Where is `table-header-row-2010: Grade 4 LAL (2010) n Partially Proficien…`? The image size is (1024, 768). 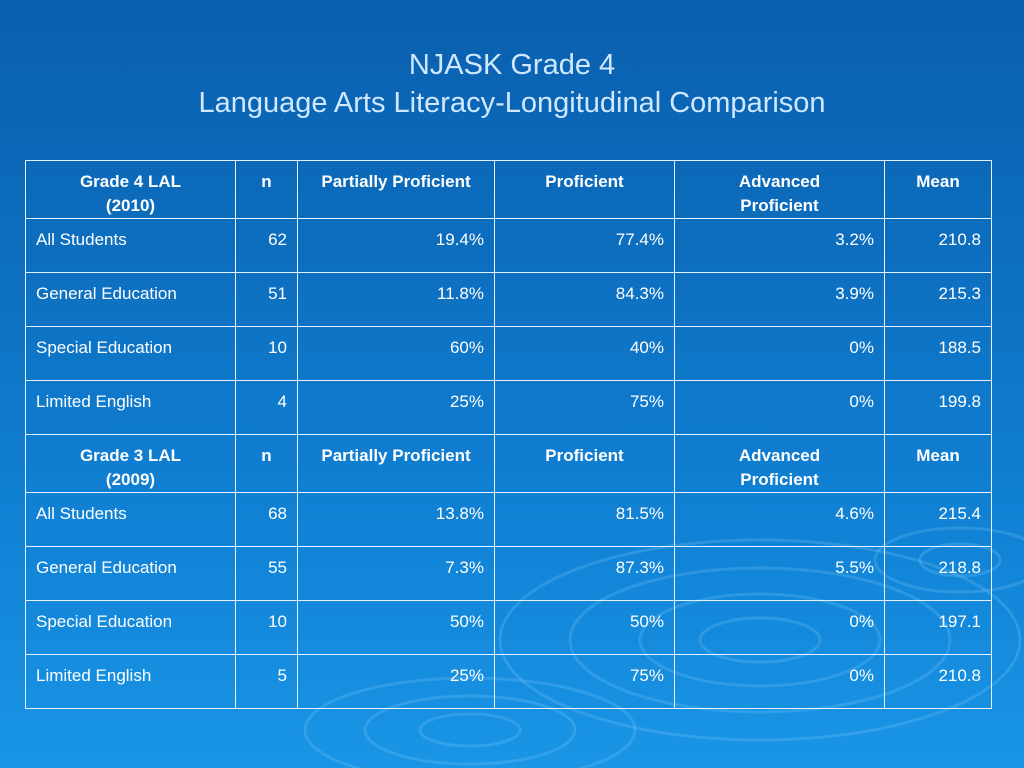
table-header-row-2010: Grade 4 LAL (2010) n Partially Proficien… is located at coordinates (508, 189).